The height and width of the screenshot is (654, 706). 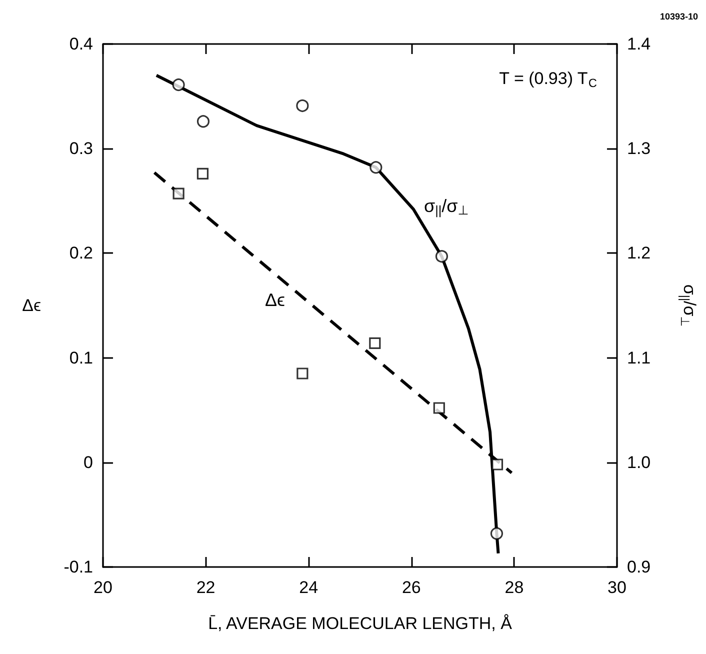 I want to click on x-tick-label: 30, so click(x=617, y=587).